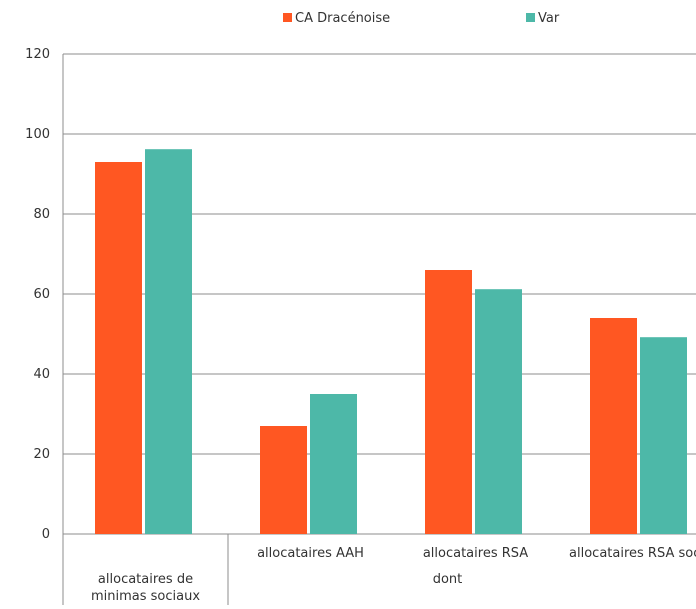  I want to click on y-tick-label: 0, so click(46, 534).